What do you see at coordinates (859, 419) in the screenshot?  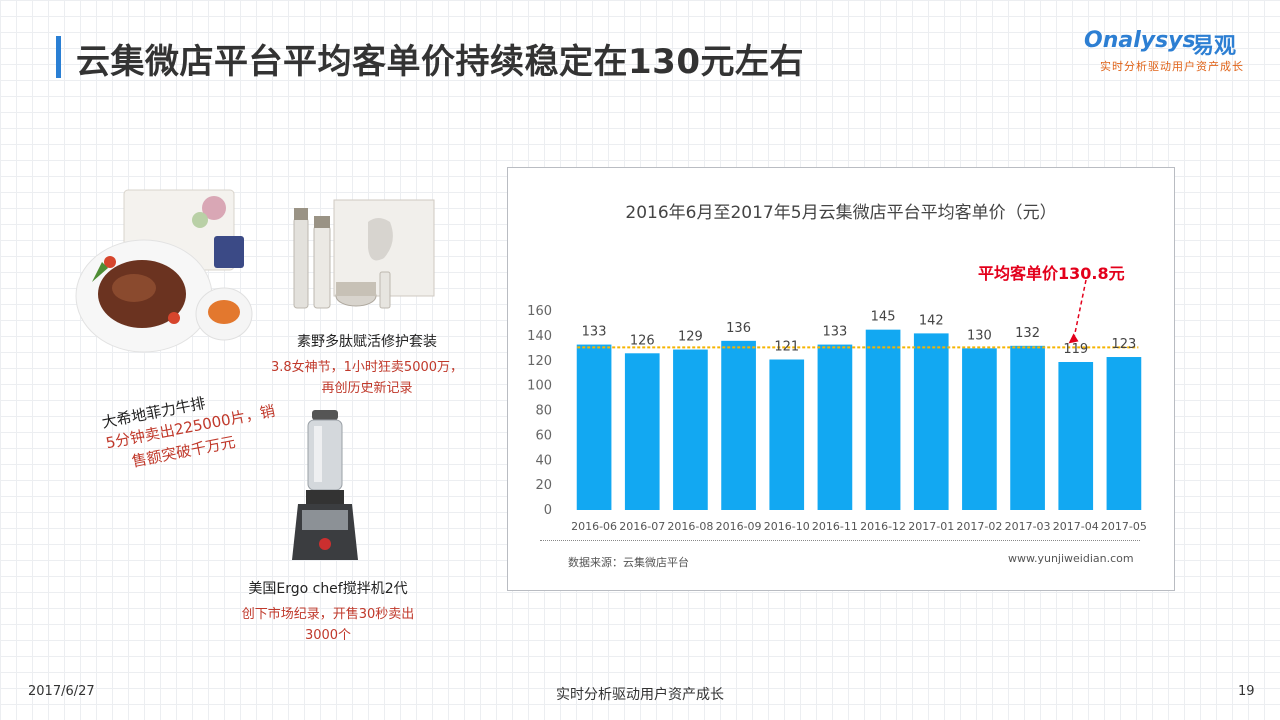 I see `bar-series` at bounding box center [859, 419].